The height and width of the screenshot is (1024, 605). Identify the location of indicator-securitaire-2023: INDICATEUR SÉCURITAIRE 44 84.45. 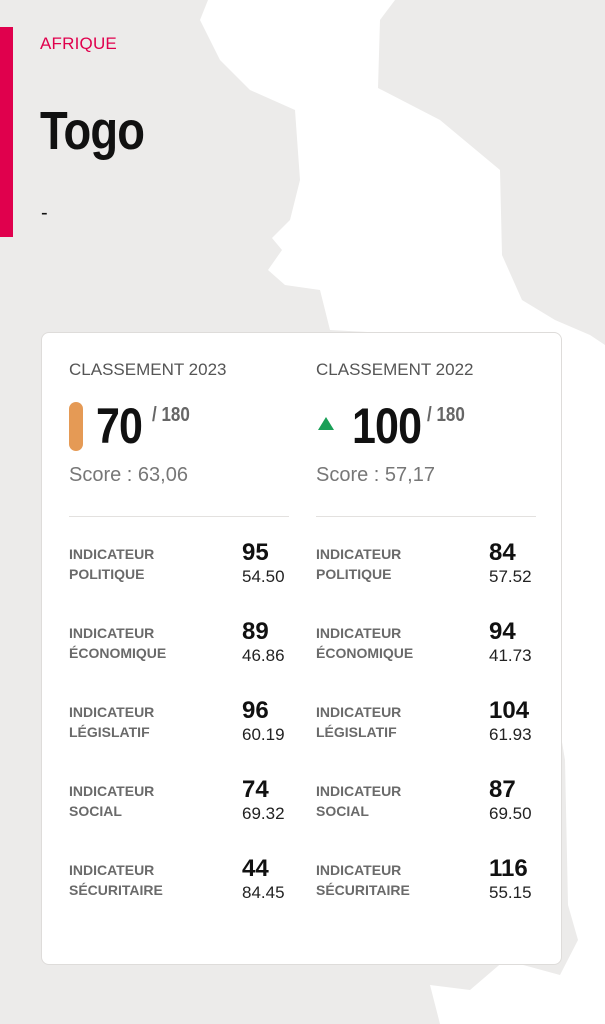
(179, 887).